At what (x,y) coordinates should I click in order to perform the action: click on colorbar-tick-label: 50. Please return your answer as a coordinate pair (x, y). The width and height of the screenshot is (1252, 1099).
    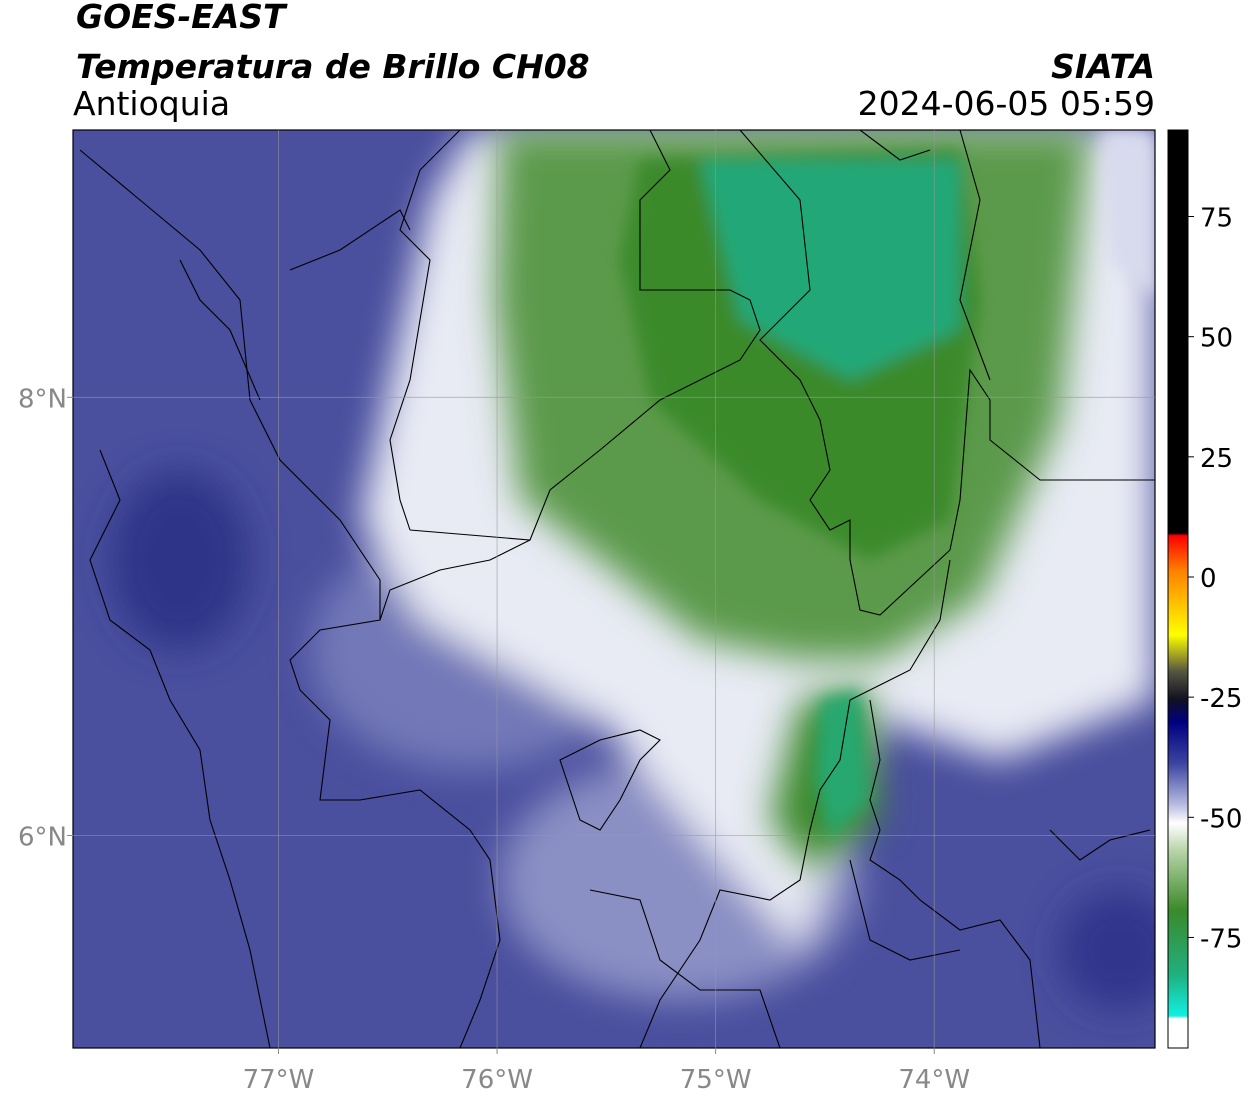
    Looking at the image, I should click on (1216, 339).